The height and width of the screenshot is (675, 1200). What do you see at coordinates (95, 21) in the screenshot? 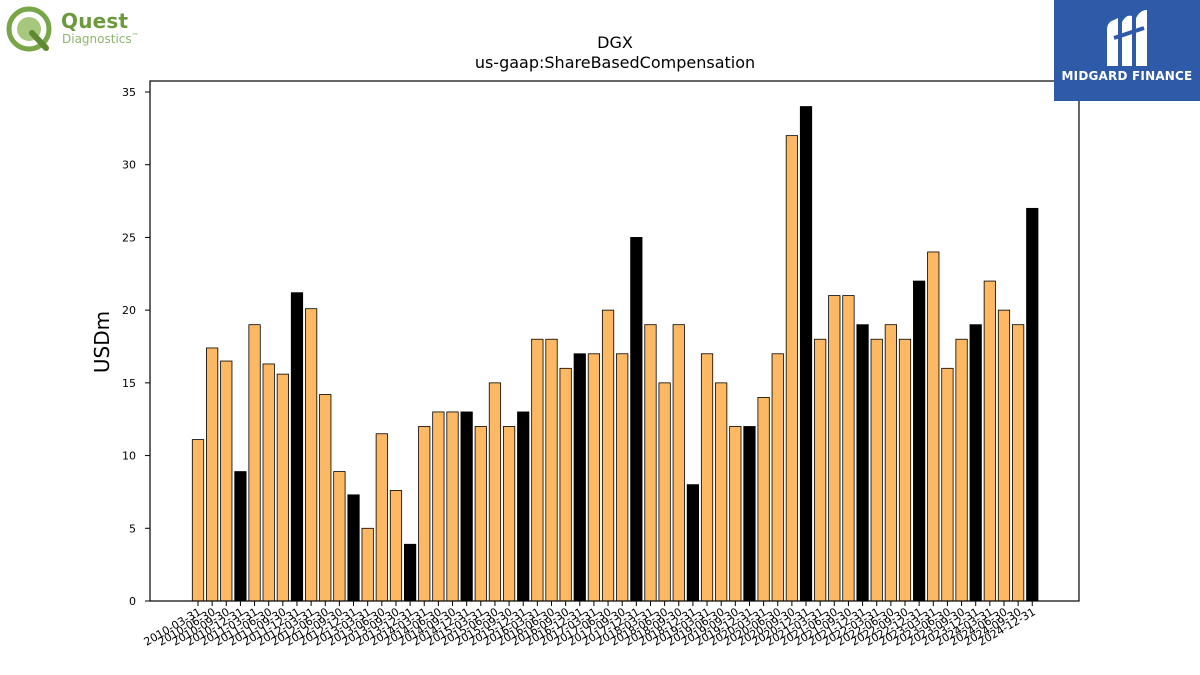
I see `quest-logo-word: Quest` at bounding box center [95, 21].